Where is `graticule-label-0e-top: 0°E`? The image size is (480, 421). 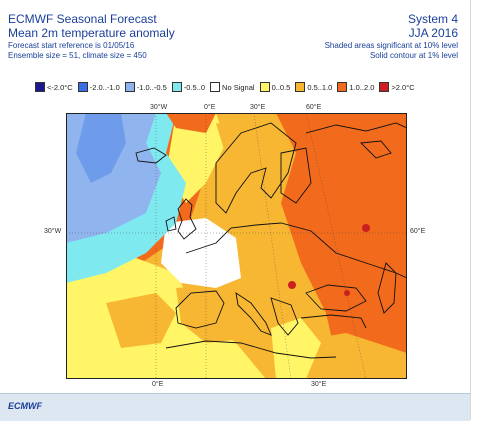 graticule-label-0e-top: 0°E is located at coordinates (210, 107).